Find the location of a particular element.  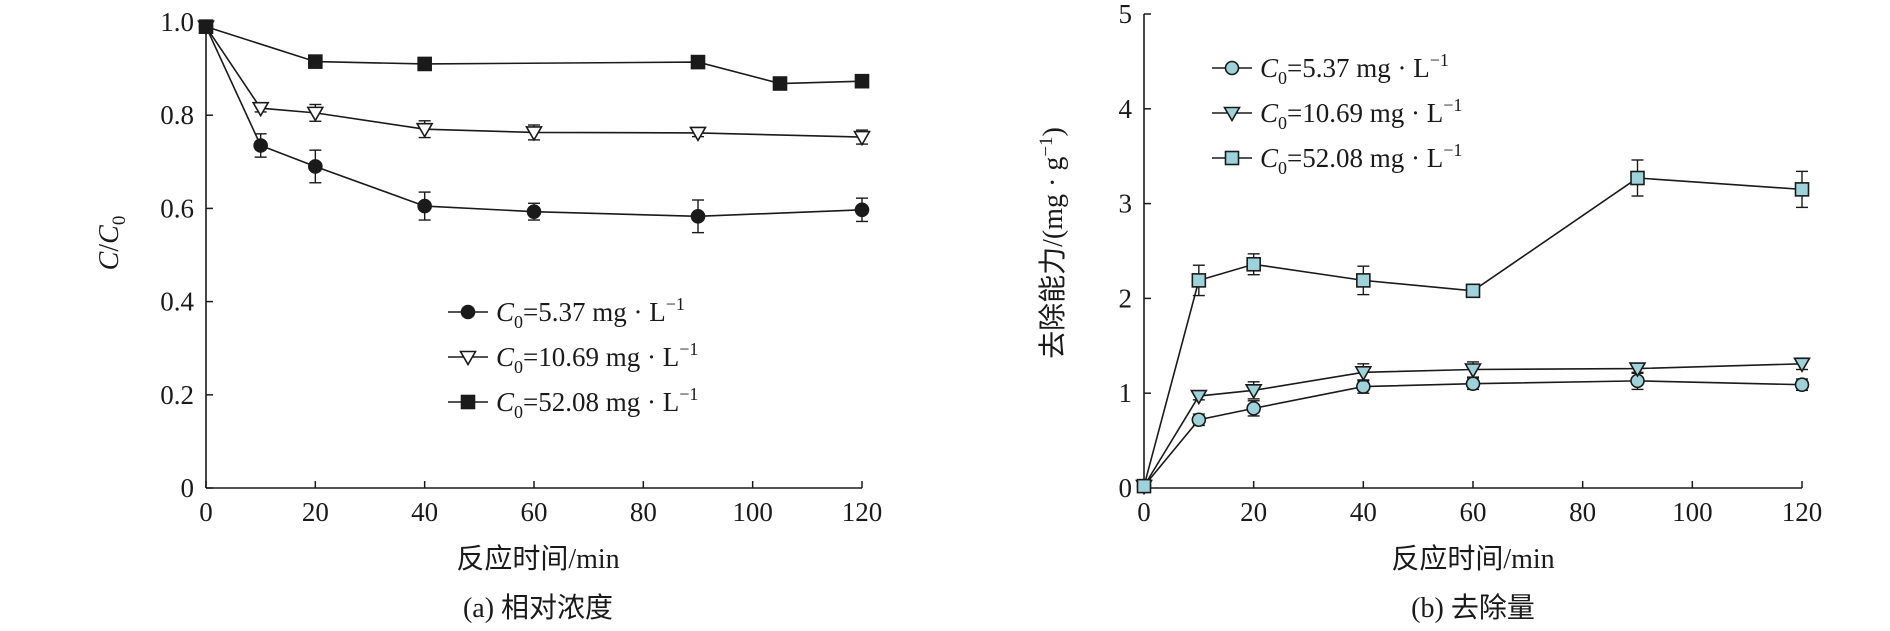

y-tick-label: 0.8 is located at coordinates (177, 115).